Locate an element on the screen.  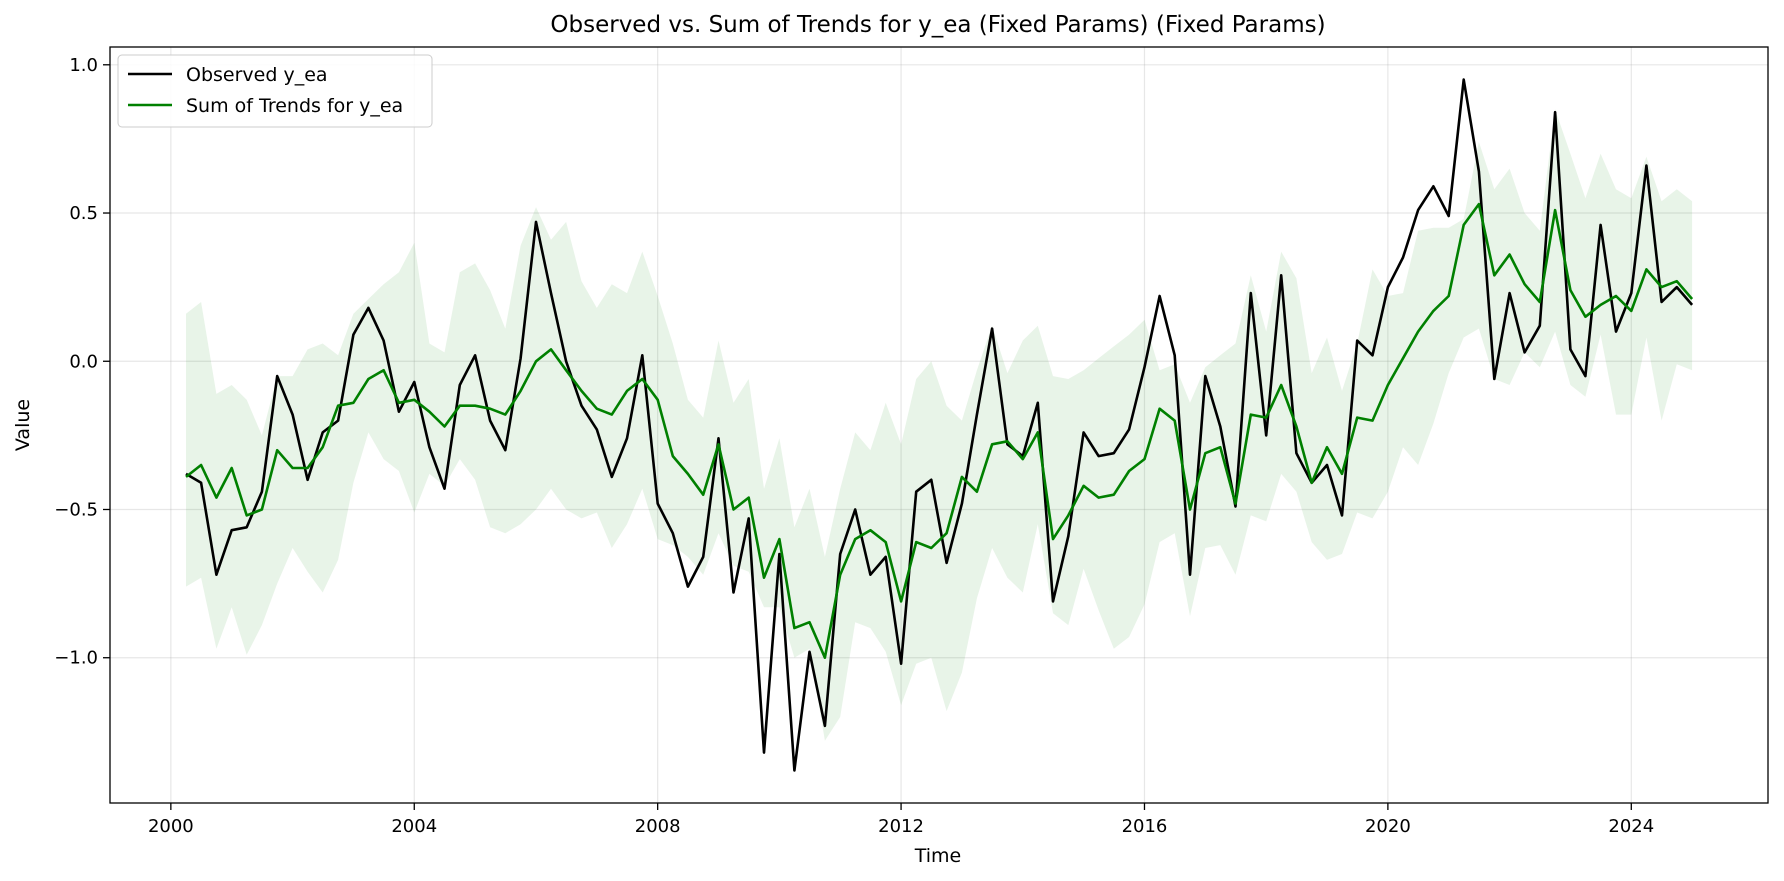
legend-label-observed: Observed y_ea is located at coordinates (257, 75).